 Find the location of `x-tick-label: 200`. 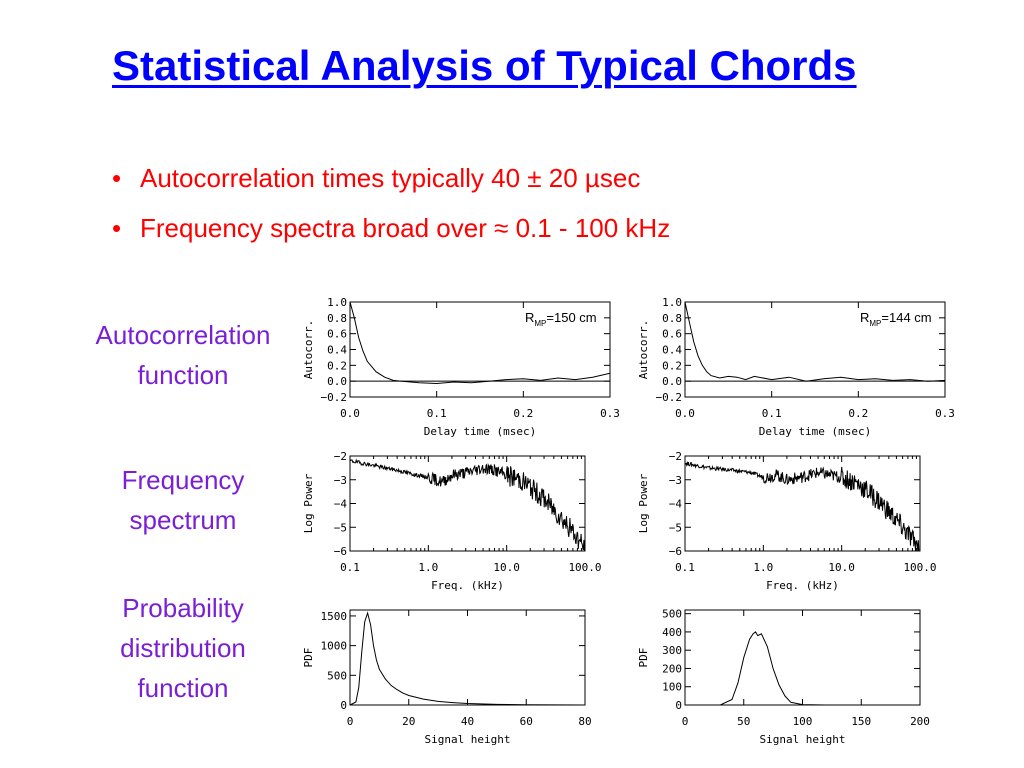

x-tick-label: 200 is located at coordinates (920, 721).